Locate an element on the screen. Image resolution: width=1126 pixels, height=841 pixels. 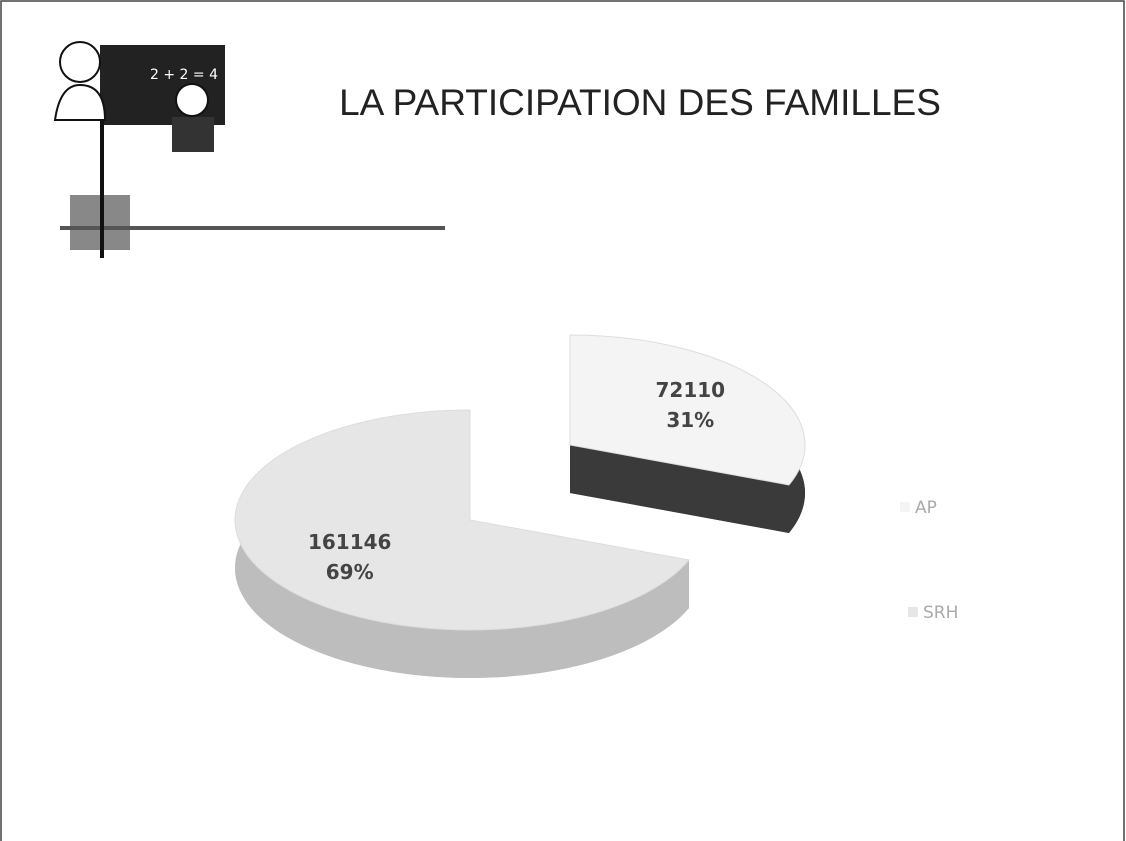
data-label-percent: 31% is located at coordinates (690, 420).